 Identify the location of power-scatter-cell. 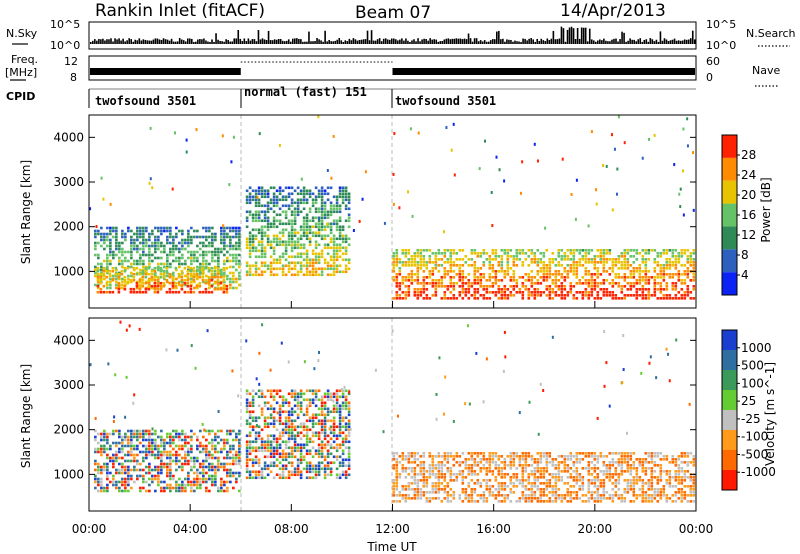
(616, 194).